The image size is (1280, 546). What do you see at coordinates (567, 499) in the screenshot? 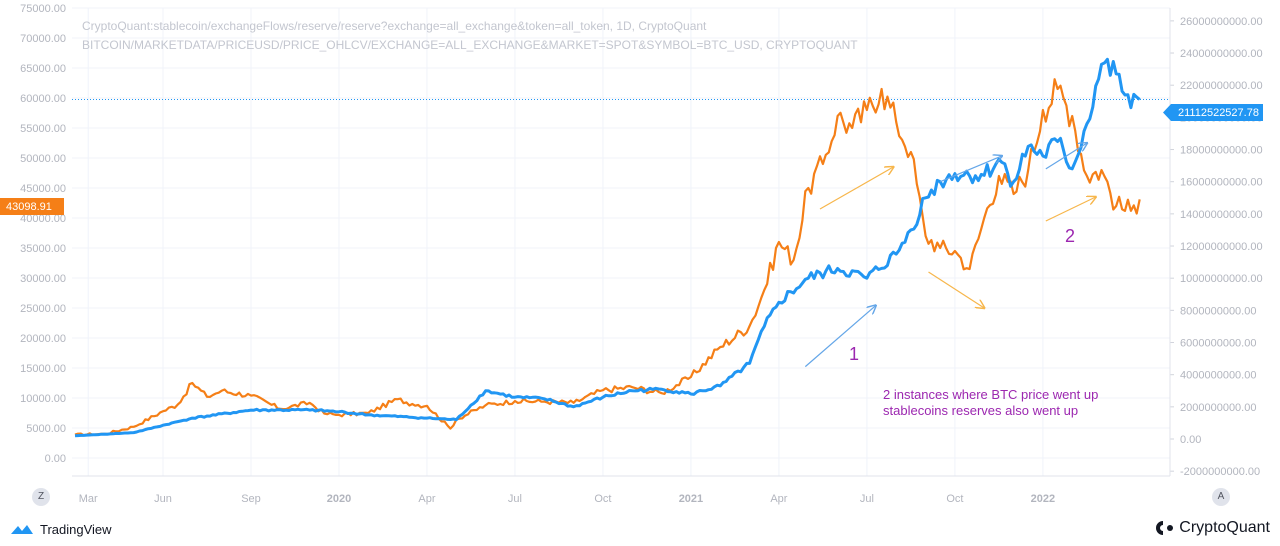
I see `time-axis: Mar Jun Sep 2020 Apr Jul Oct 2021 Apr Jul Oct 2022` at bounding box center [567, 499].